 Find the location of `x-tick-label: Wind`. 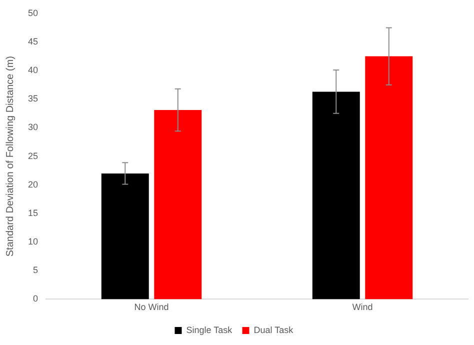

x-tick-label: Wind is located at coordinates (362, 307).